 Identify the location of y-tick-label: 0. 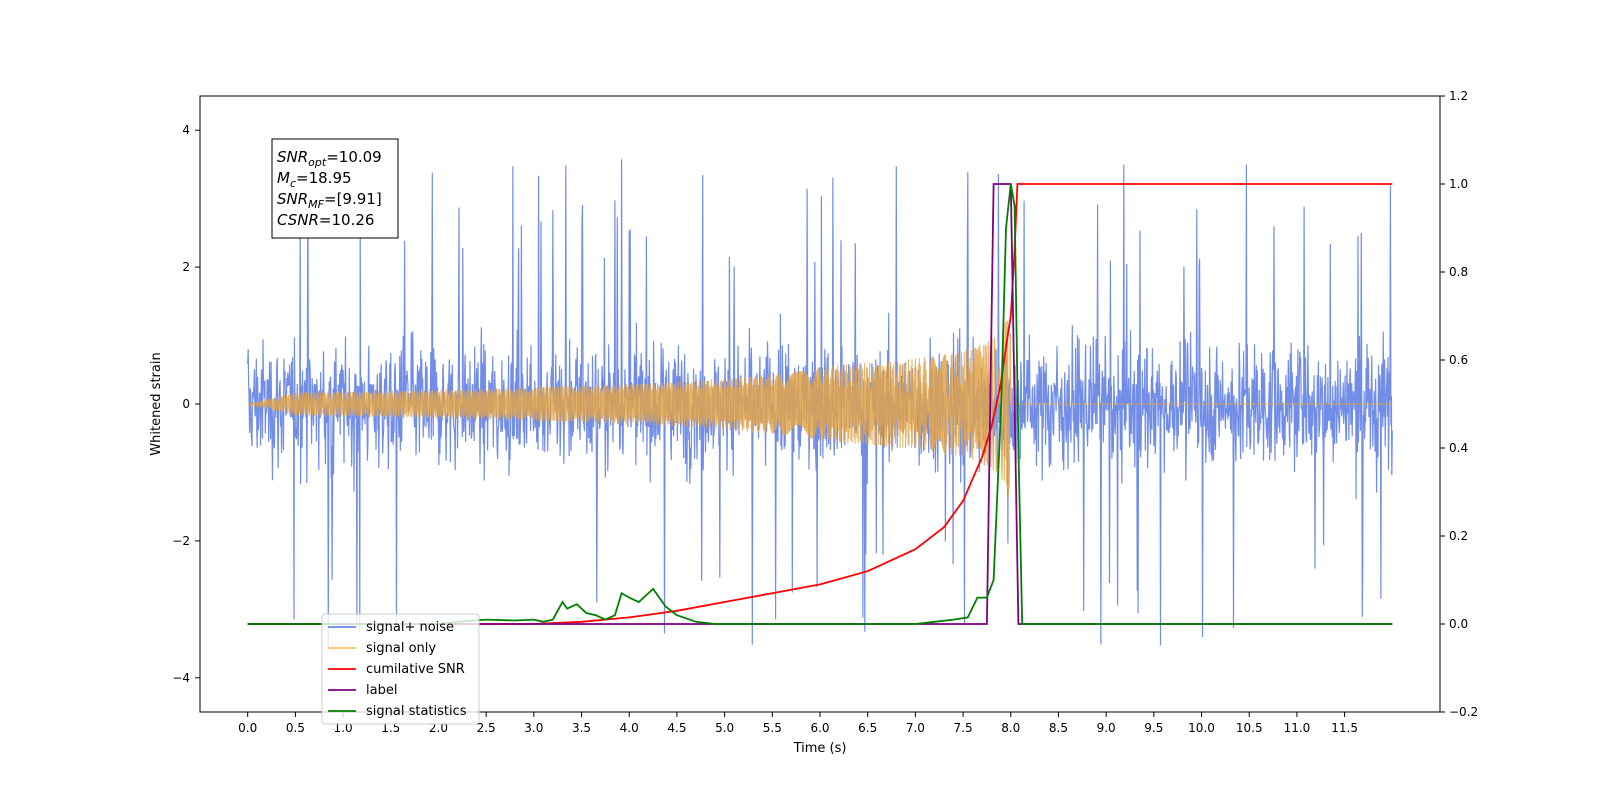
(186, 404).